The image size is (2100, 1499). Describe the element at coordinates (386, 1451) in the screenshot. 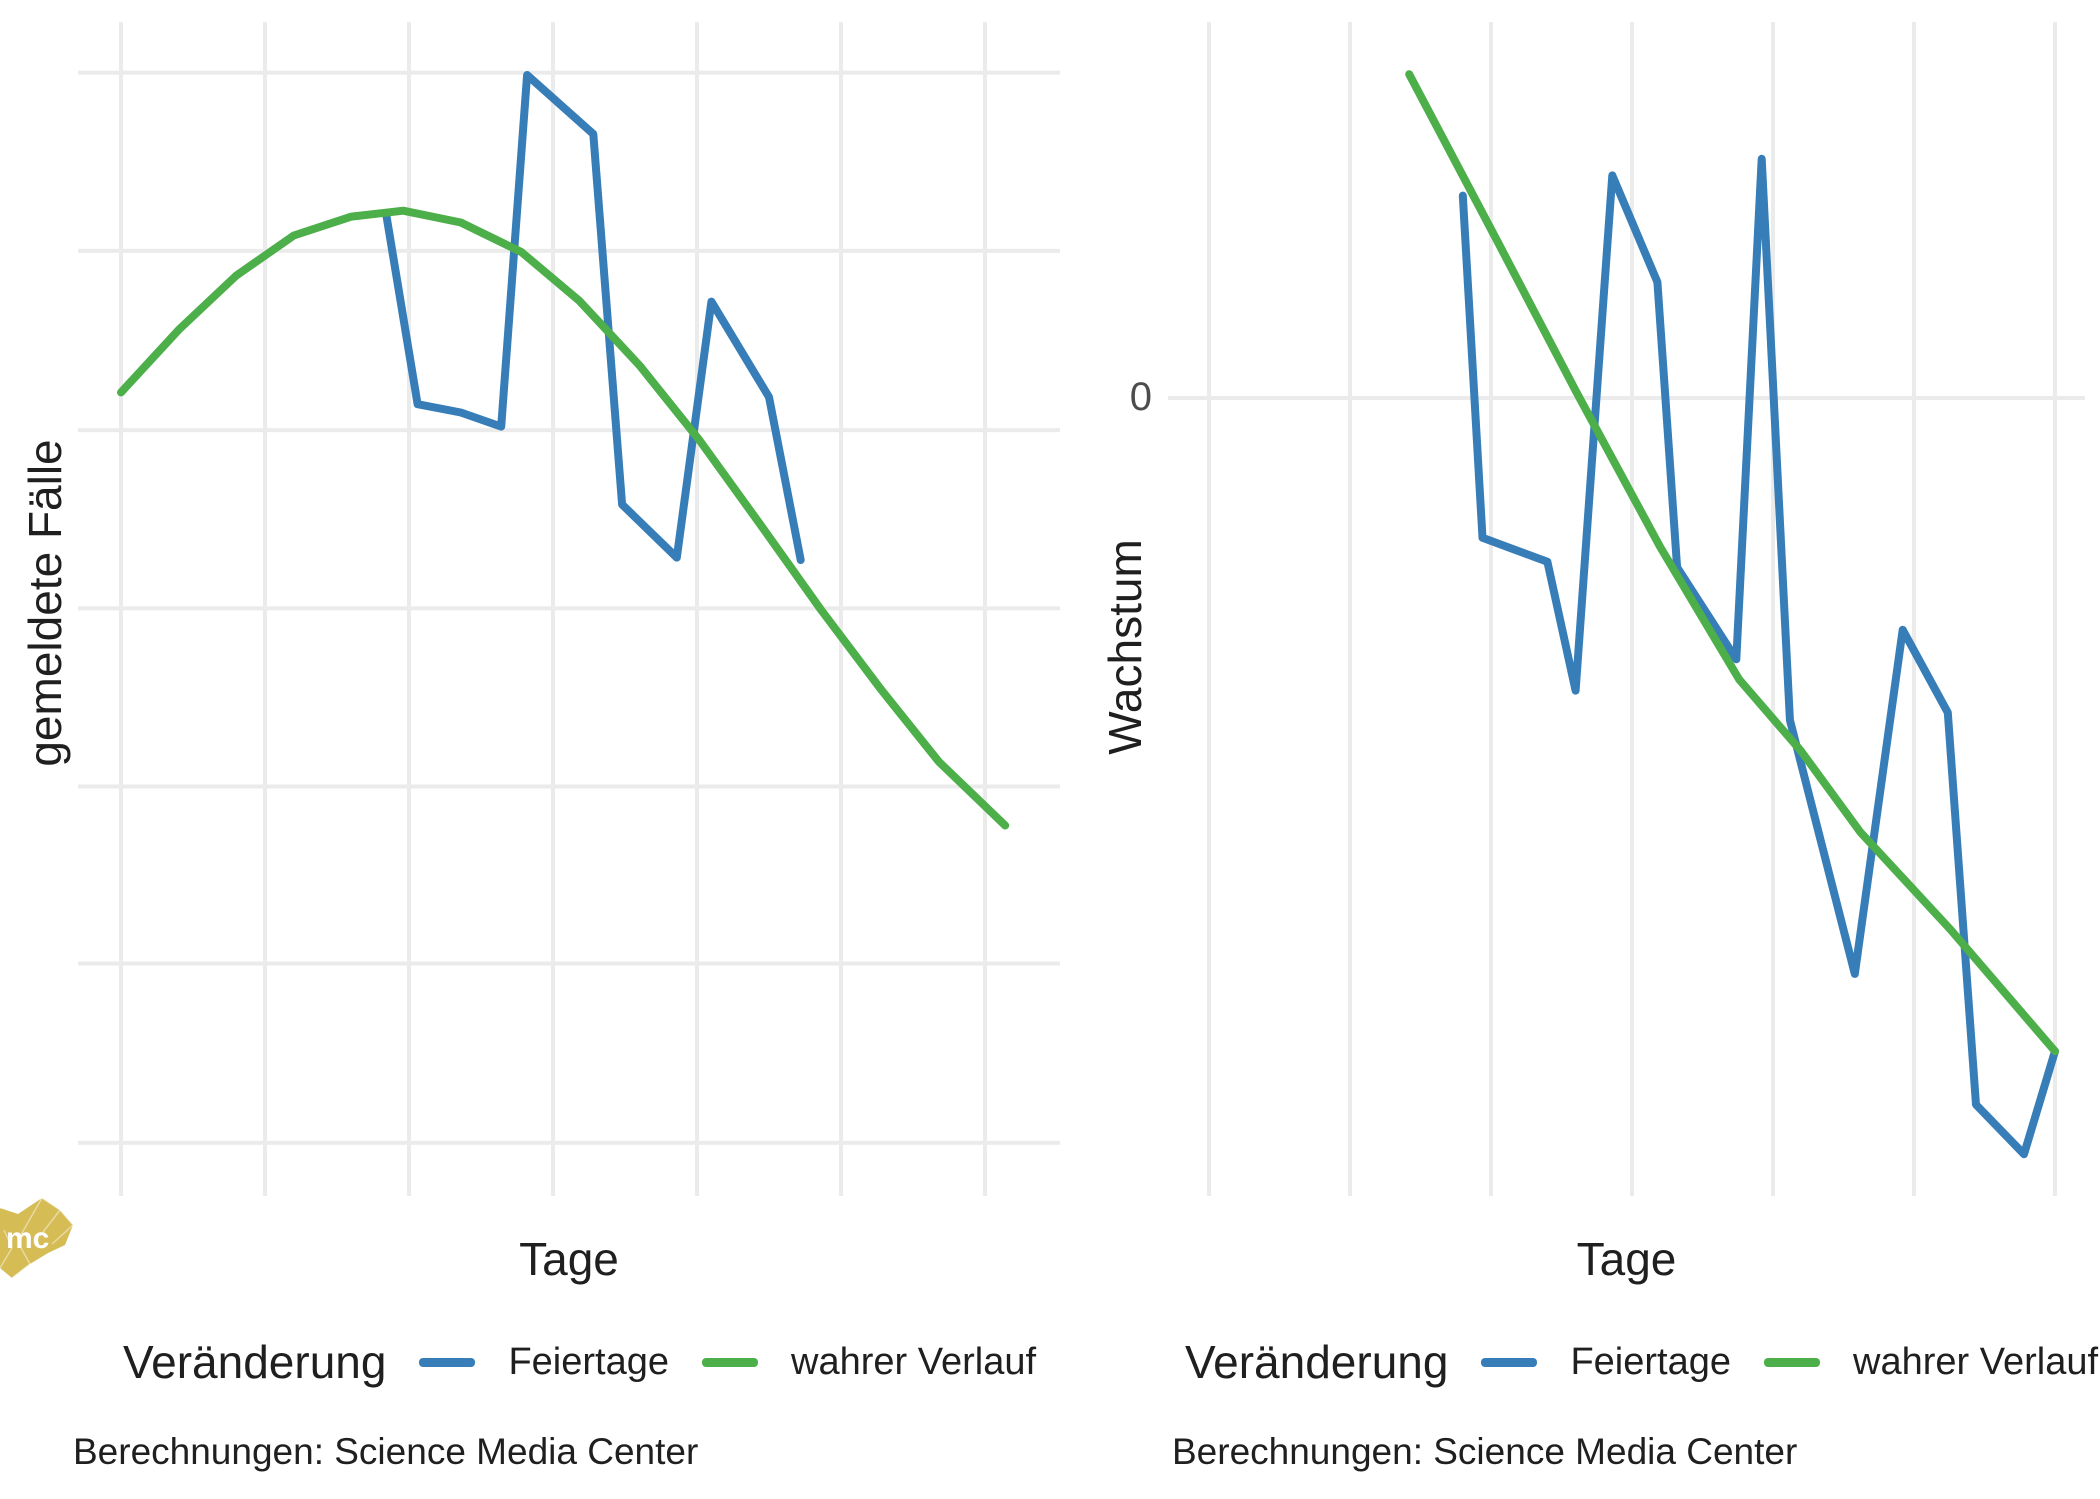

I see `caption-left: Berechnungen: Science Media Center` at that location.